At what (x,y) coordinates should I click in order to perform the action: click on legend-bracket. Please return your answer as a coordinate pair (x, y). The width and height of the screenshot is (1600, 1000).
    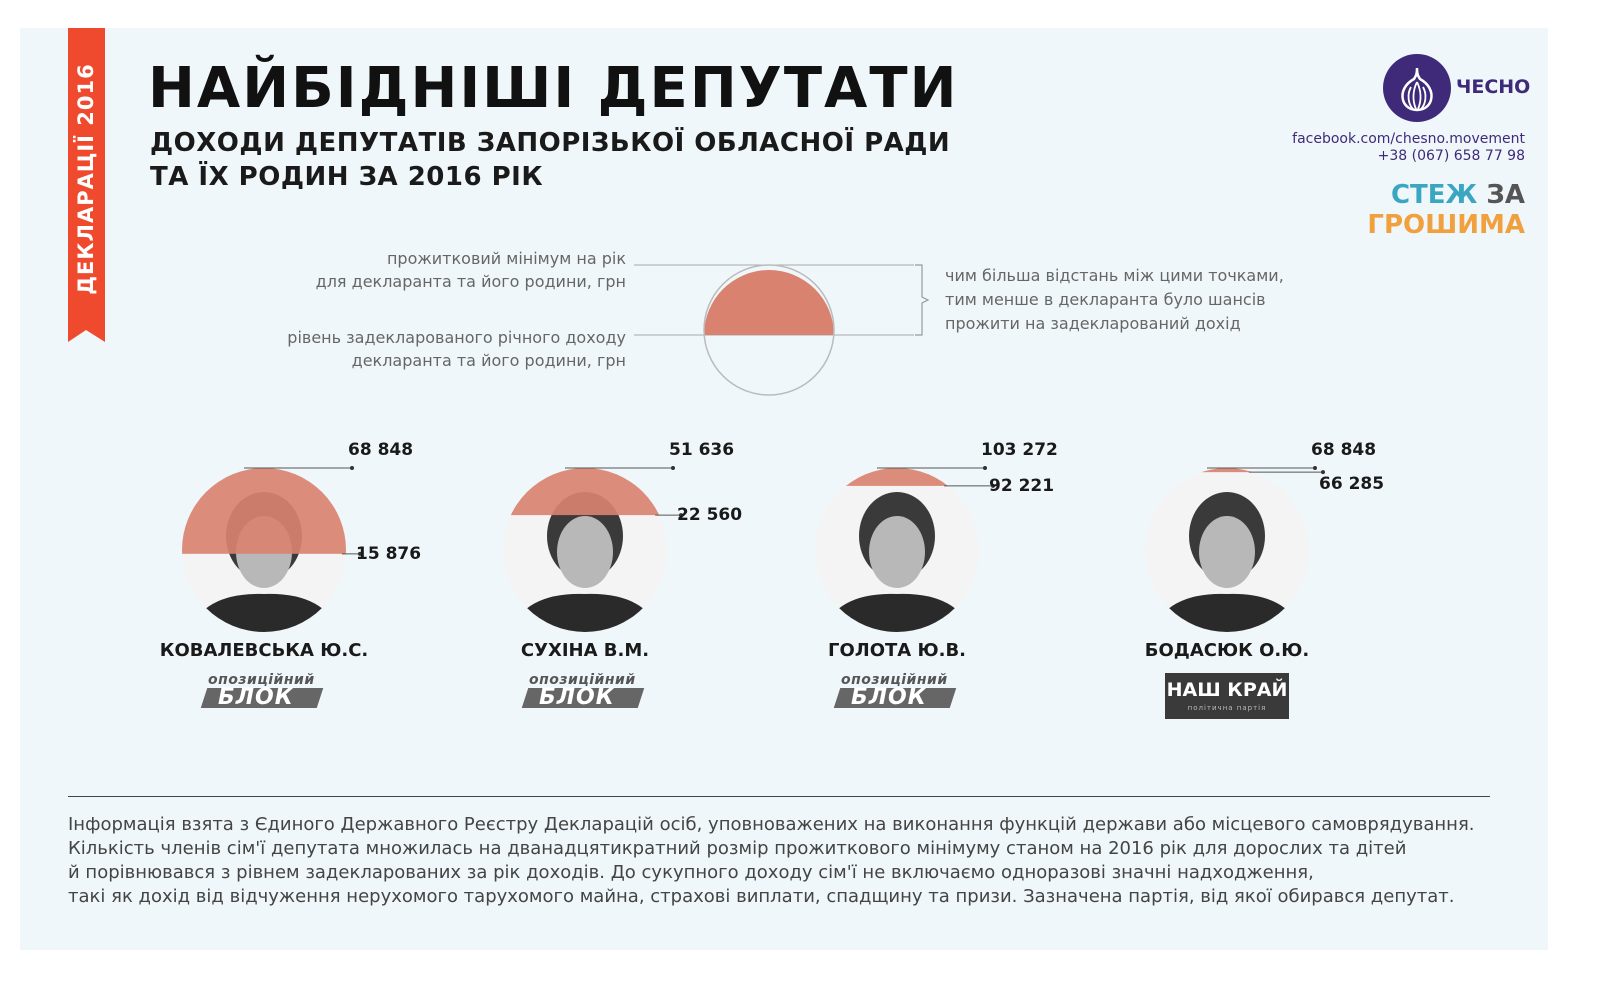
    Looking at the image, I should click on (922, 300).